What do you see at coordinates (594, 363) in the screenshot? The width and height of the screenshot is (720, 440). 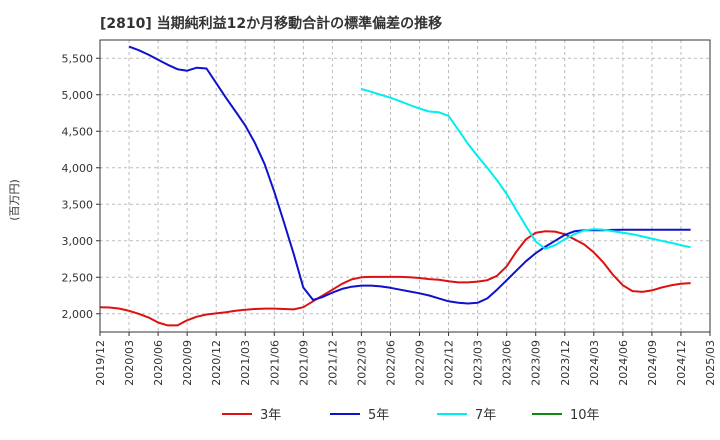 I see `x-tick-label: 2024/03` at bounding box center [594, 363].